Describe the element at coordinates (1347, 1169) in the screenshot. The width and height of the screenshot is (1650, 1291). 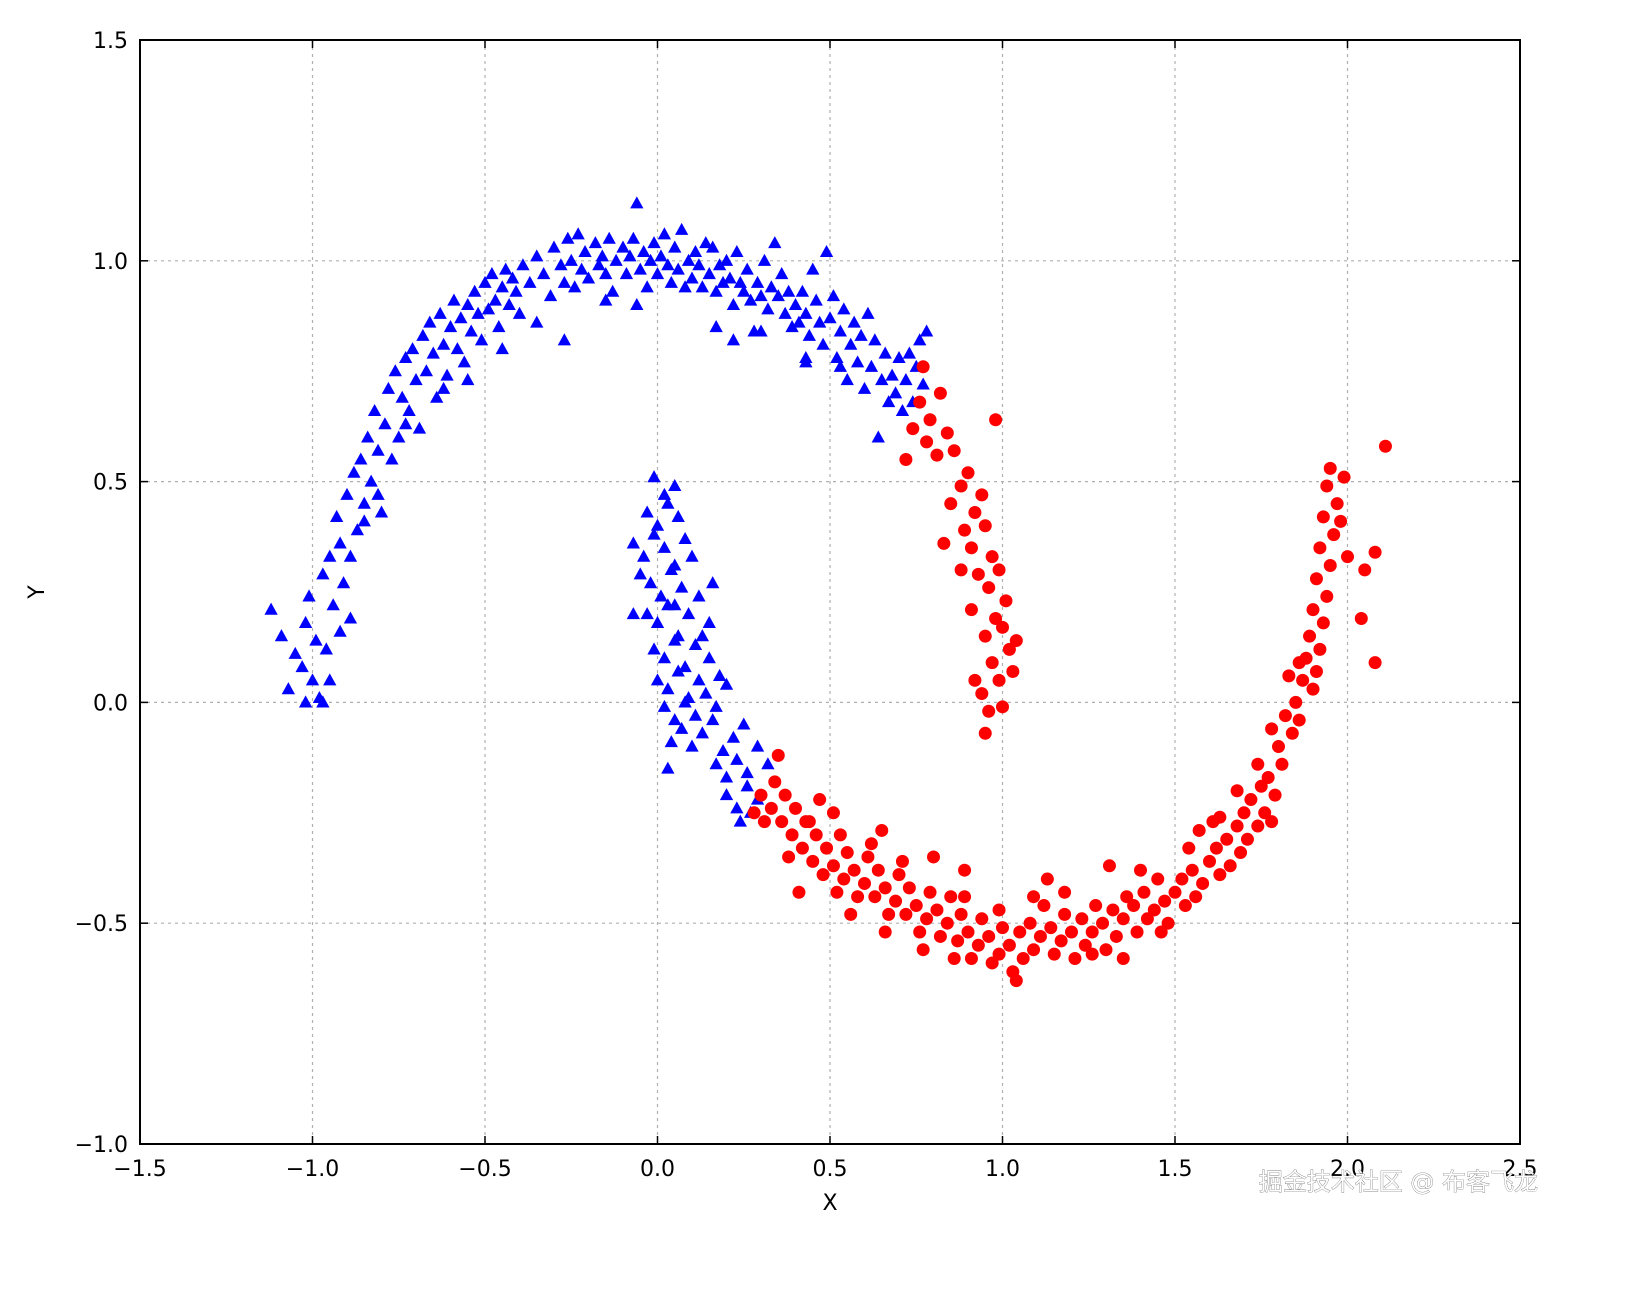
I see `x-tick-label: 2.0` at that location.